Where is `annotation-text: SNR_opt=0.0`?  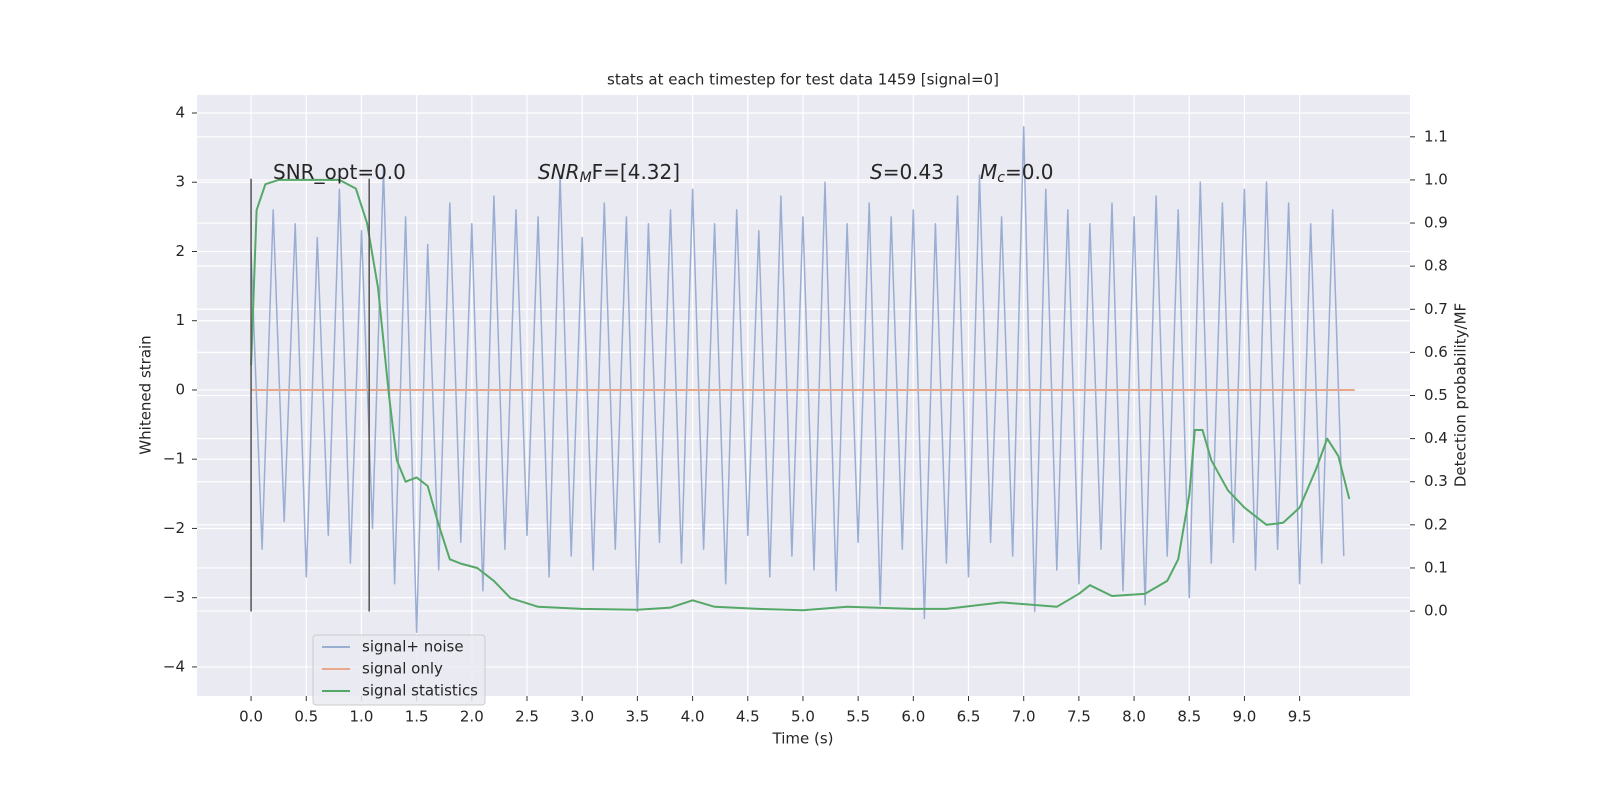
annotation-text: SNR_opt=0.0 is located at coordinates (339, 172).